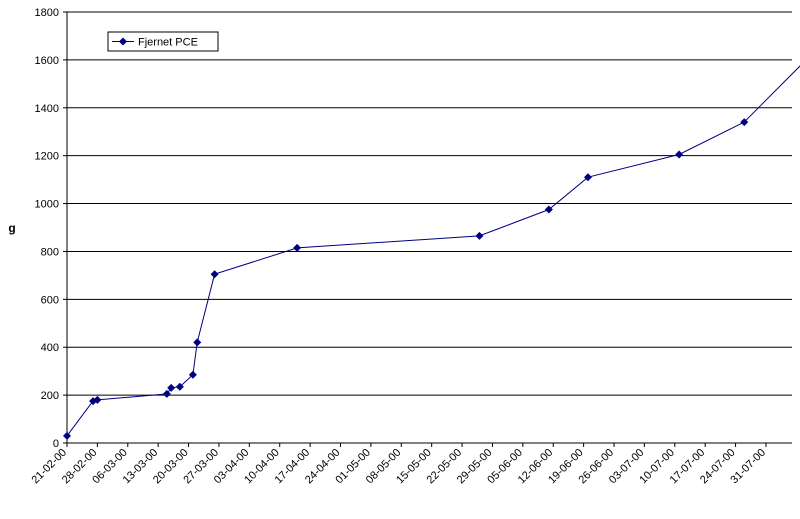 This screenshot has height=519, width=800. I want to click on legend: Fjernet PCE, so click(163, 41).